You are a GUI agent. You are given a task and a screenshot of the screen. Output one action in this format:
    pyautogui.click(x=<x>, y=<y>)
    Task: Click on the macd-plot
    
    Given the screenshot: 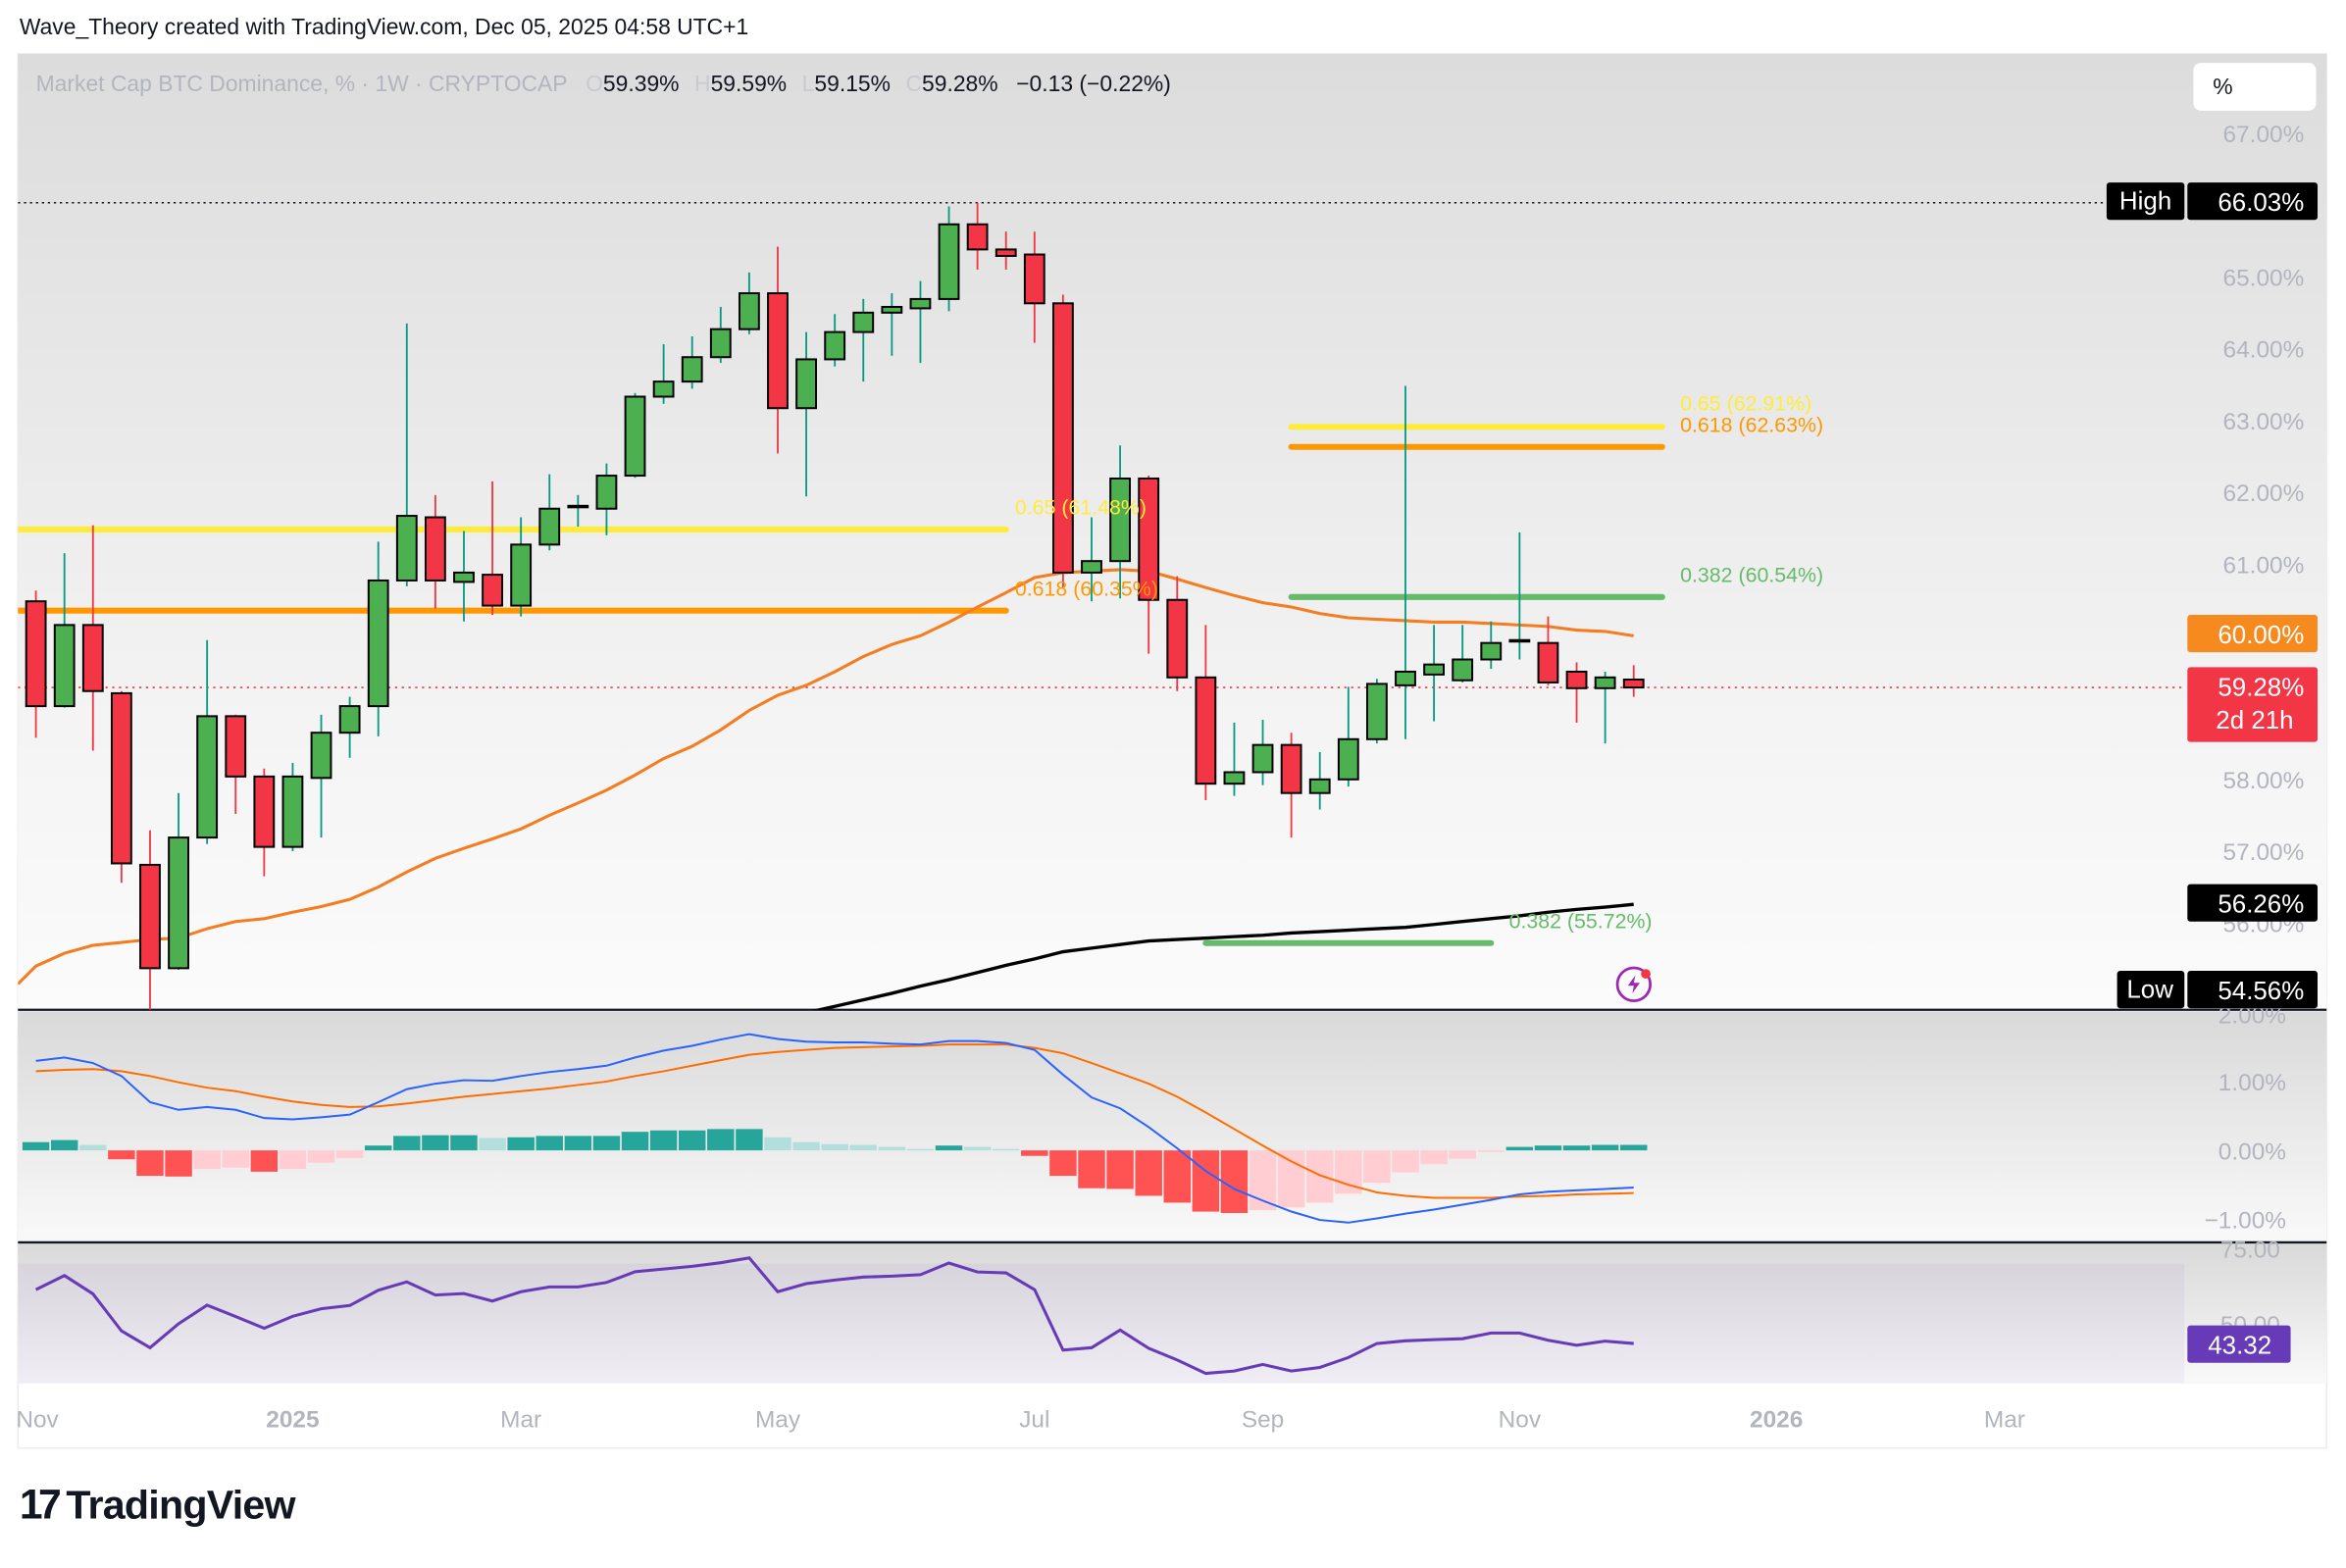 What is the action you would take?
    pyautogui.click(x=835, y=1128)
    